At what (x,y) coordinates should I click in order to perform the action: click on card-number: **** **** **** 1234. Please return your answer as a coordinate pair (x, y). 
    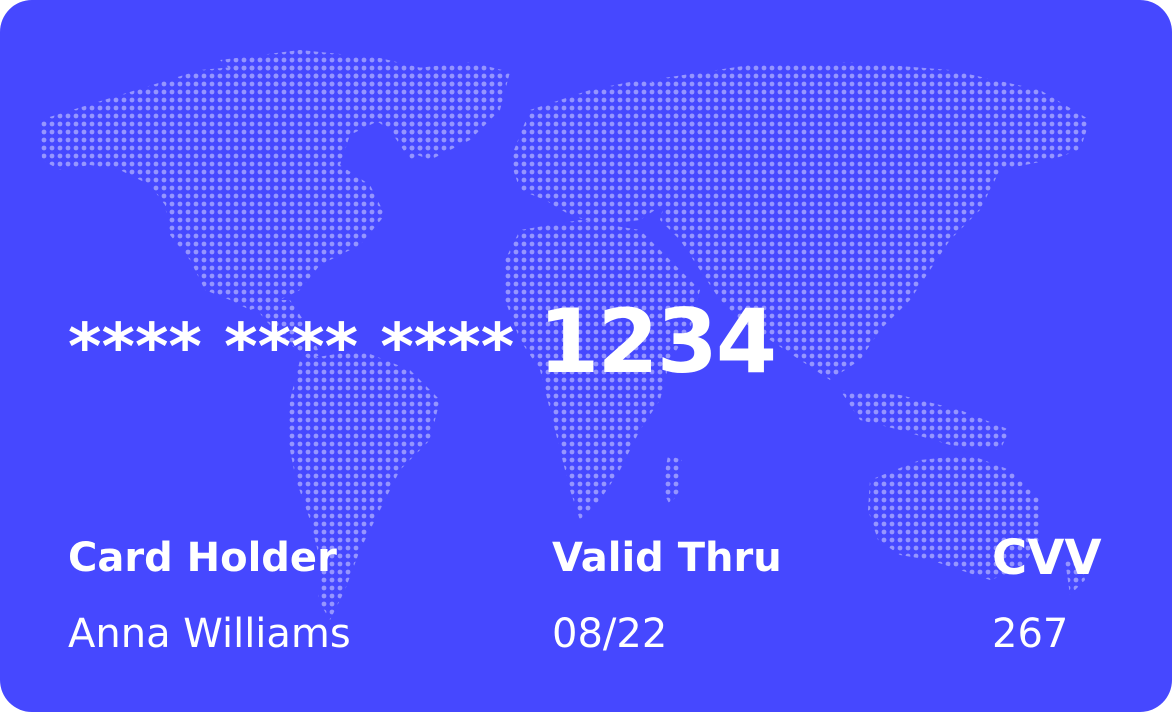
    Looking at the image, I should click on (422, 341).